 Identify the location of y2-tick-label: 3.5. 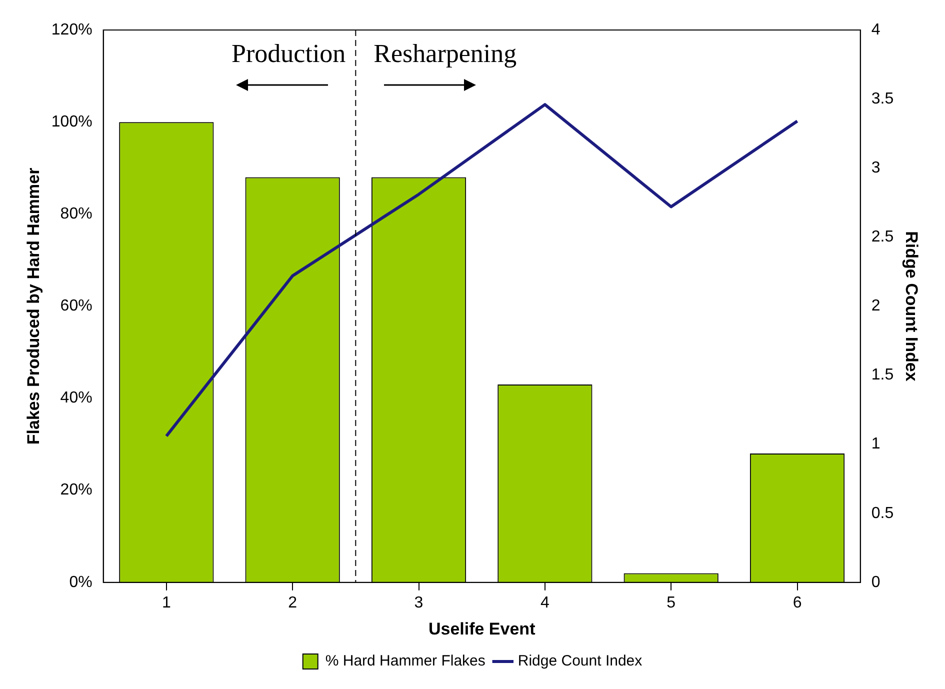
(882, 99).